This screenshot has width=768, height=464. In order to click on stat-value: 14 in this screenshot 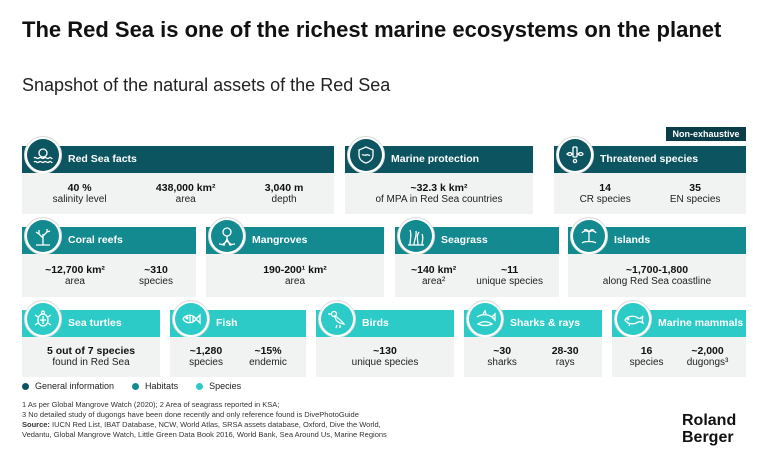, I will do `click(605, 187)`.